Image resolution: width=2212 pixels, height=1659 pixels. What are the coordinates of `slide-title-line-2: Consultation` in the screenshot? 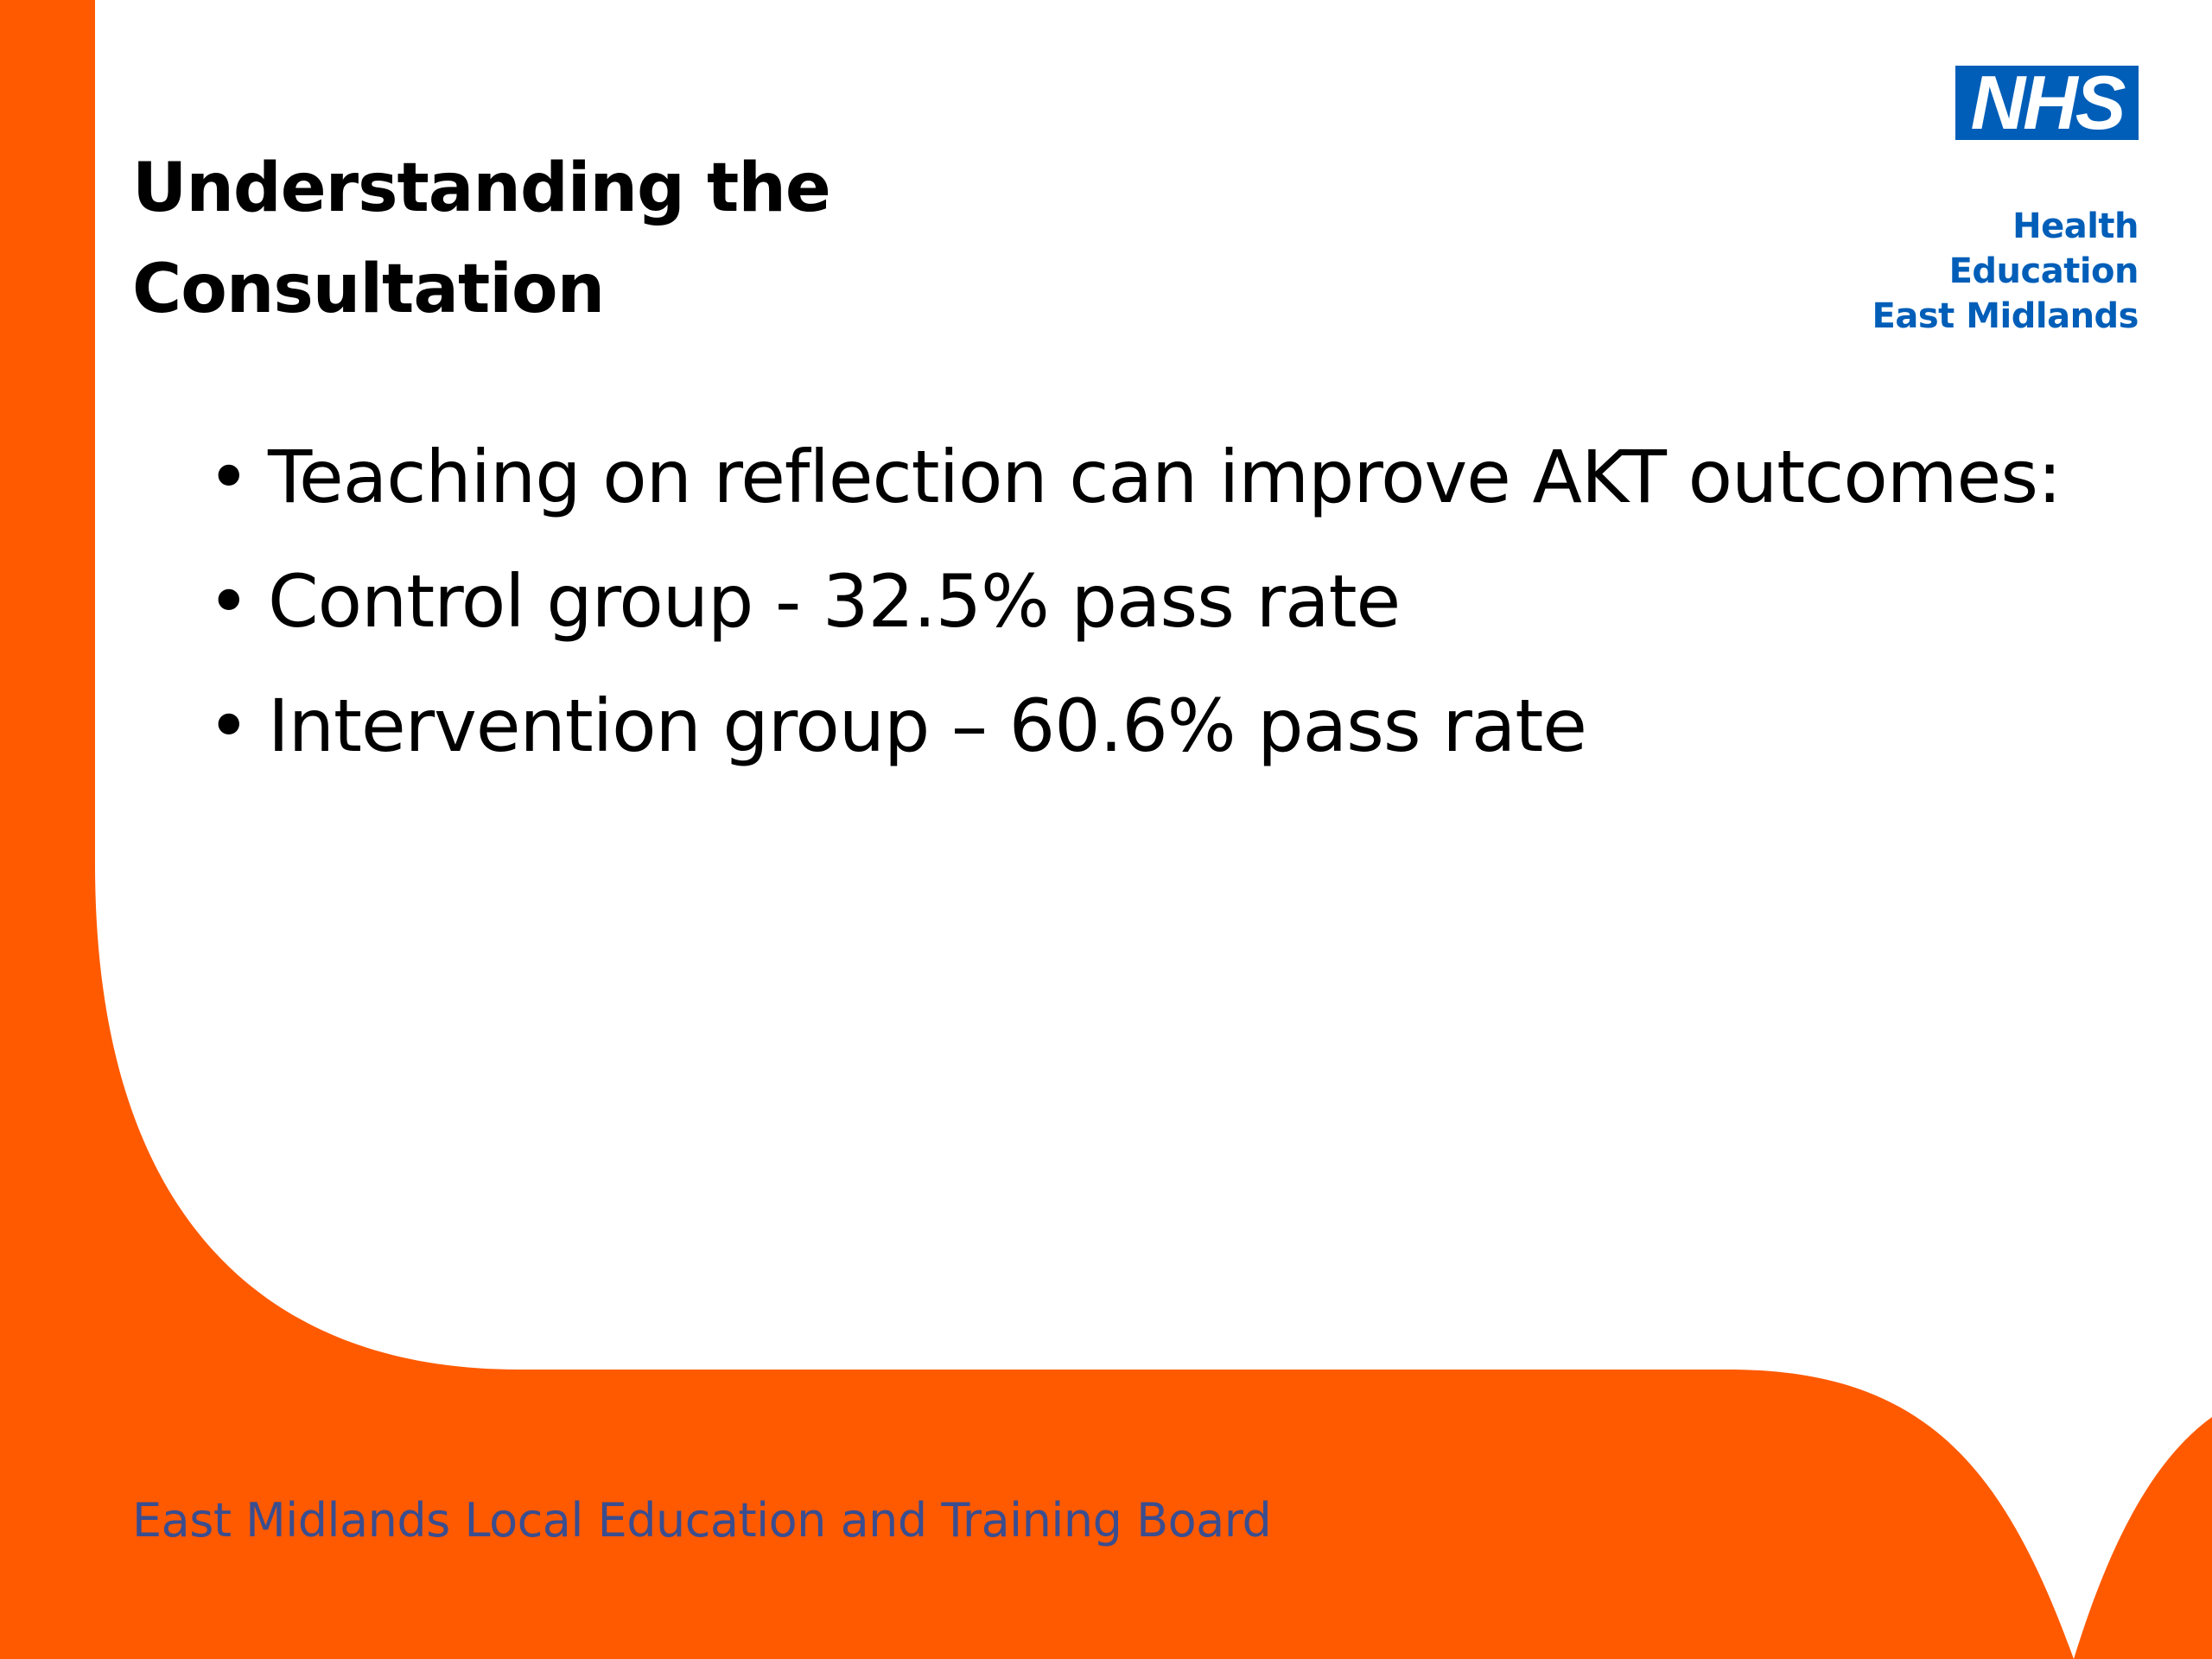 It's located at (368, 289).